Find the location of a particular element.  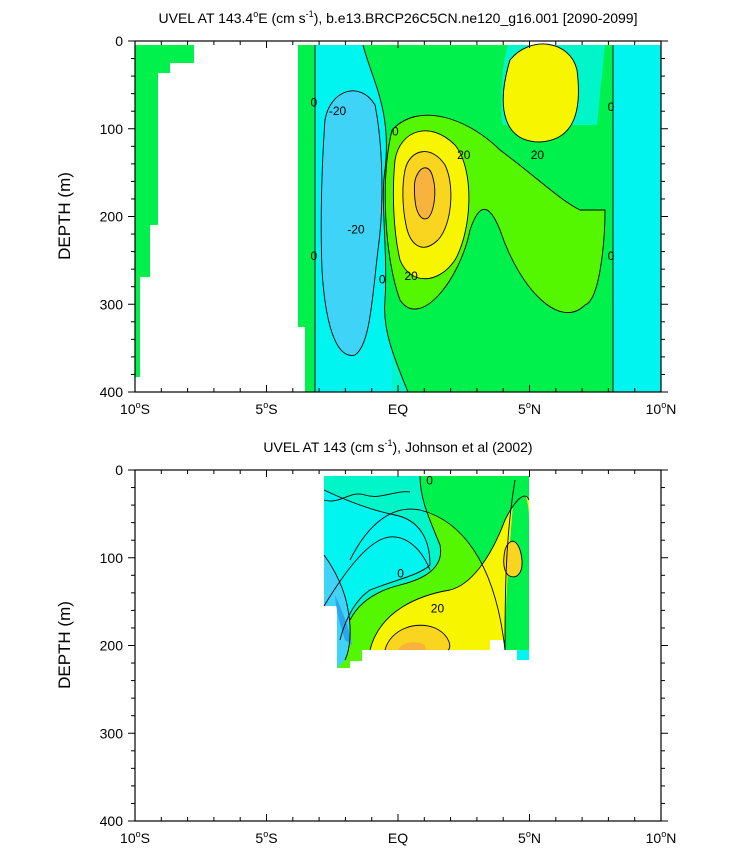

obs-cyan-edge is located at coordinates (523, 655).